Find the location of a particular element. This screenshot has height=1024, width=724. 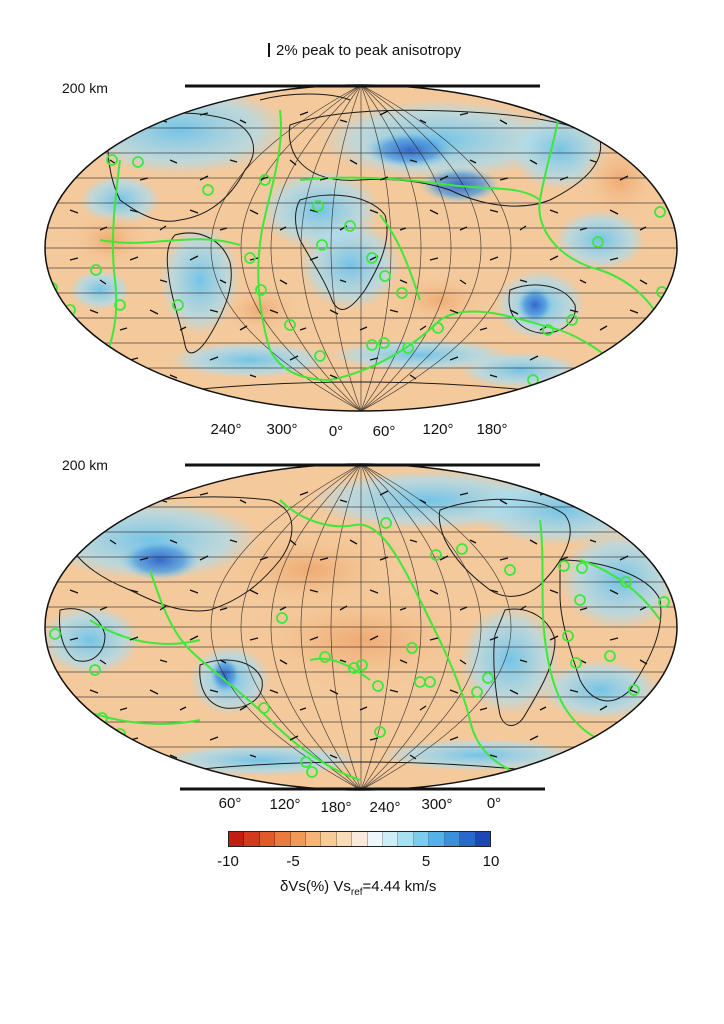

map1-lon-label: 0° is located at coordinates (336, 431).